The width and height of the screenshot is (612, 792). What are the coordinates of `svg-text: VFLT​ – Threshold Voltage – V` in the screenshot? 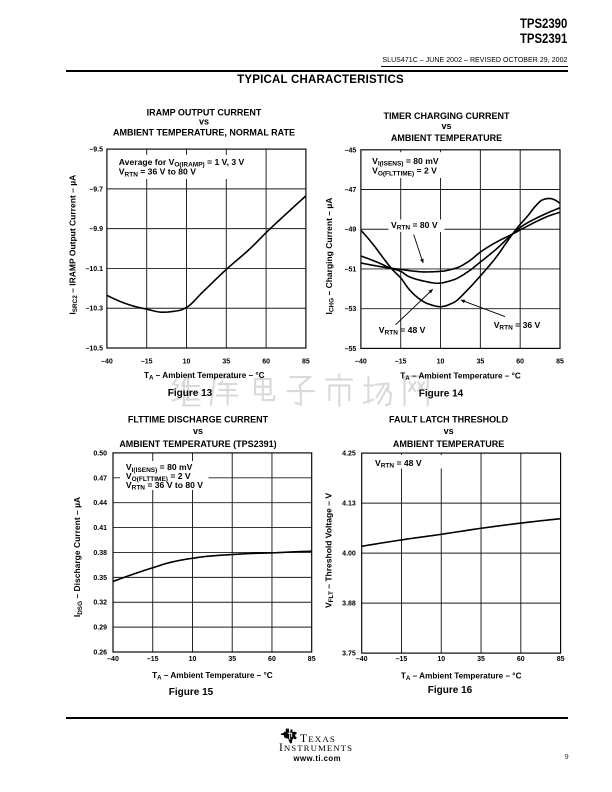 It's located at (329, 550).